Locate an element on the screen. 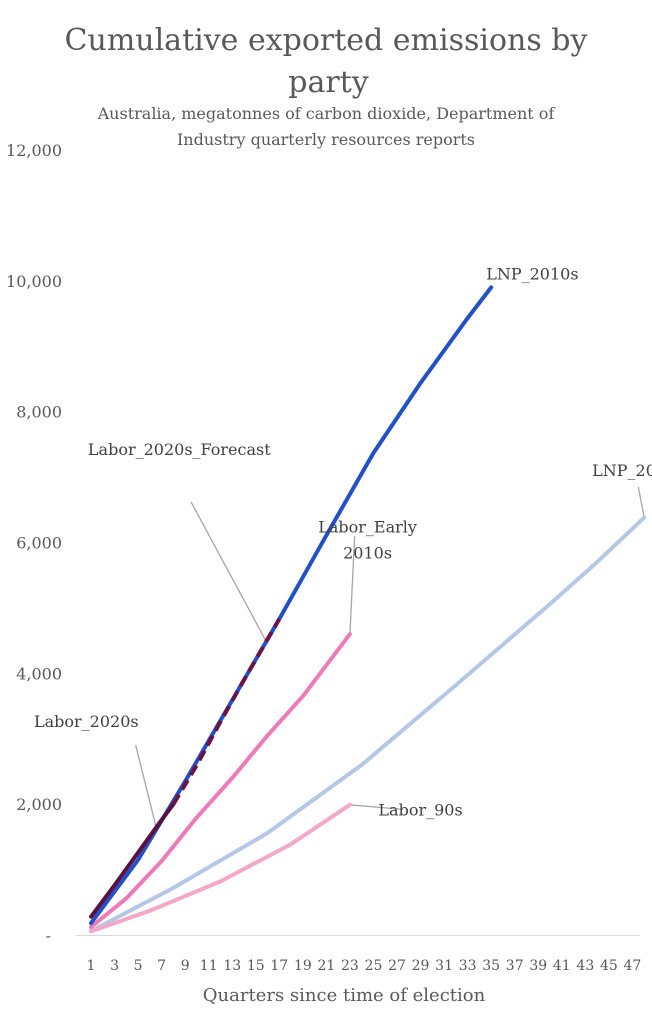  x-tick-label: 25 is located at coordinates (374, 966).